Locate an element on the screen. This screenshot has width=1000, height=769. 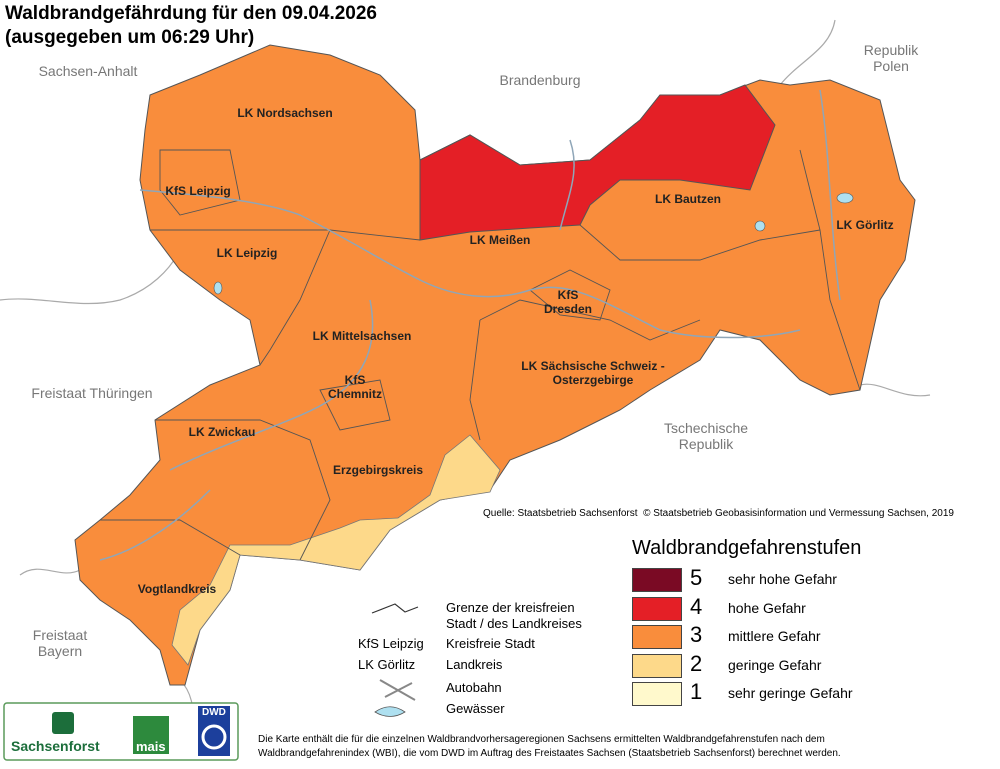
title: Waldbrandgefährdung für den 09.04.2026 is located at coordinates (191, 13).